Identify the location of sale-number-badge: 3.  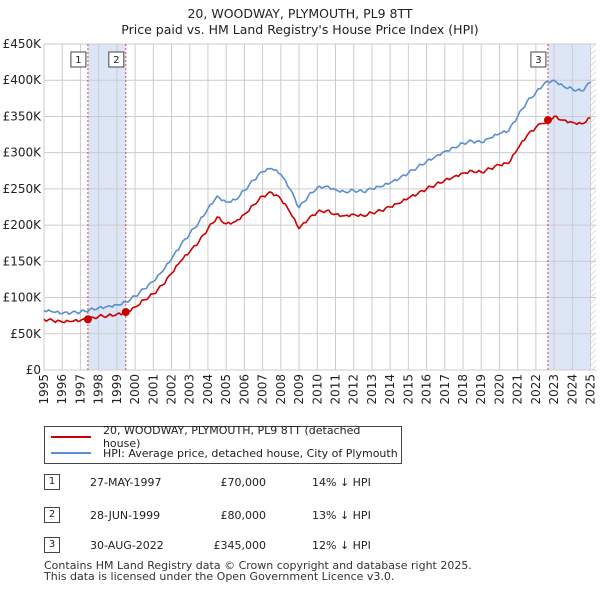
(52, 545).